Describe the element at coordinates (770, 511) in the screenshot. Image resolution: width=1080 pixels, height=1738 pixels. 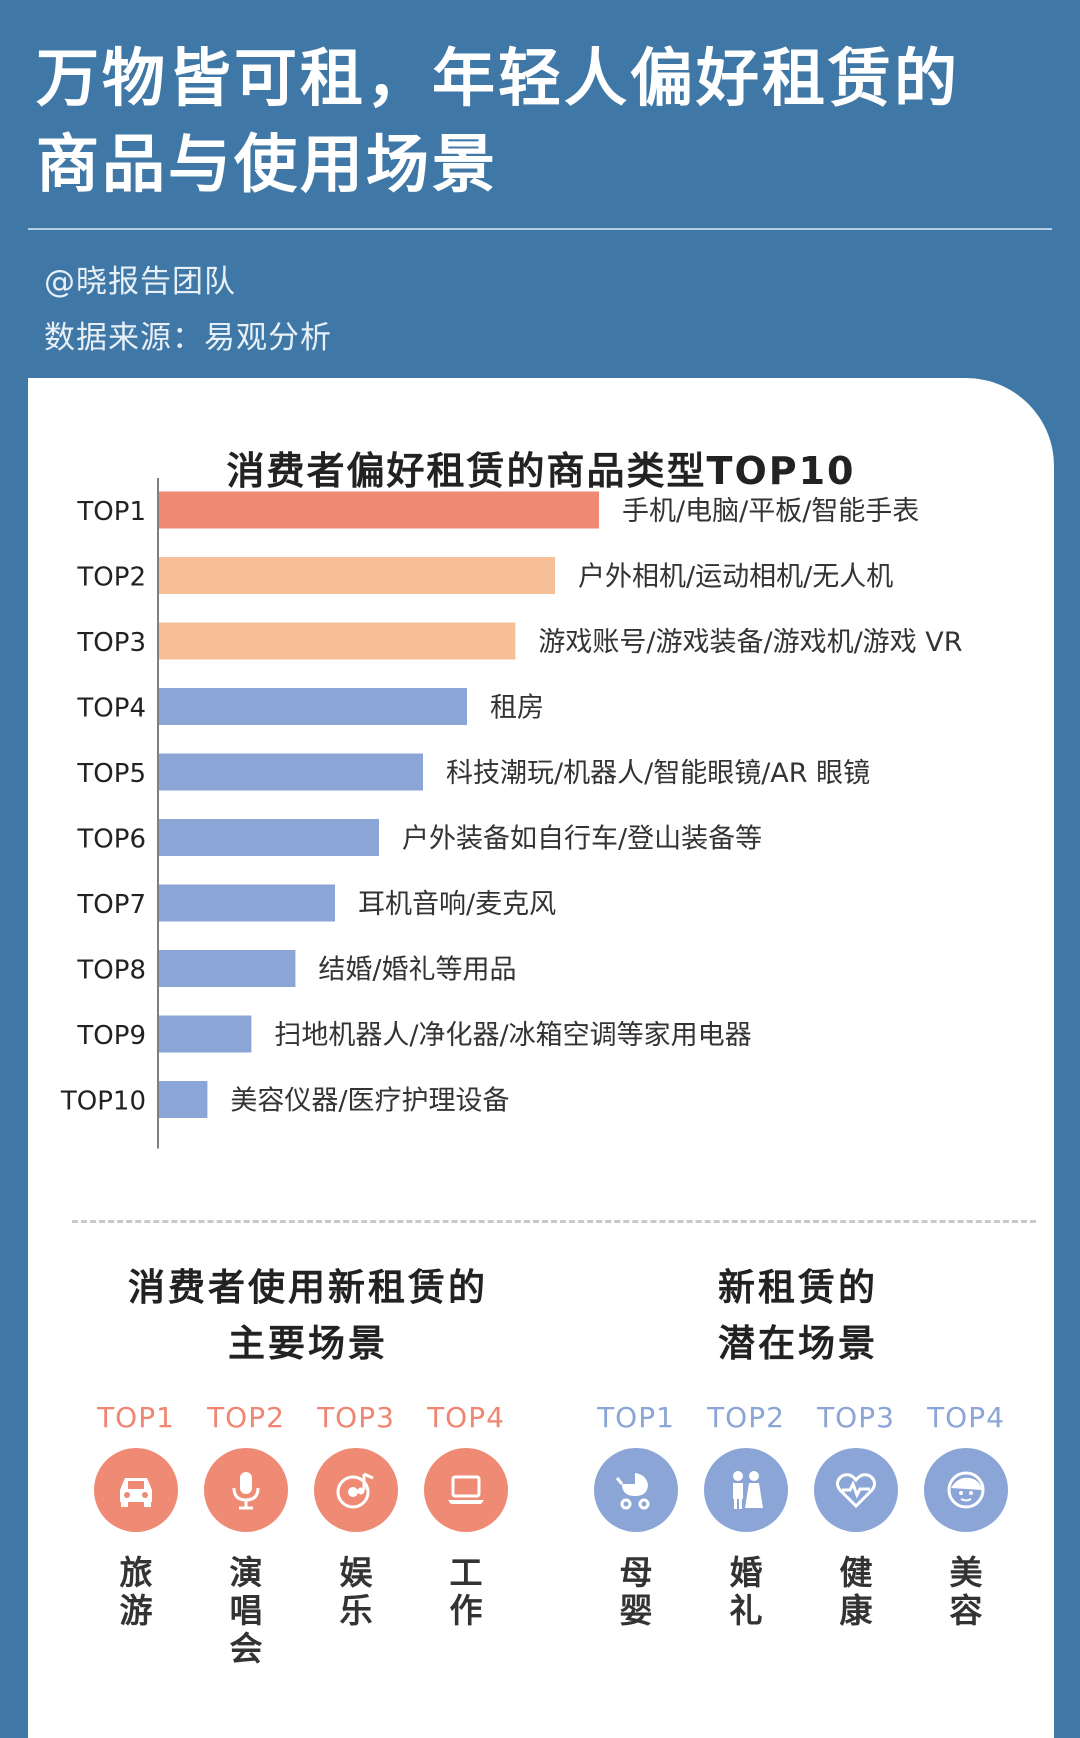
I see `bar-label: 手机/电脑/平板/智能手表` at that location.